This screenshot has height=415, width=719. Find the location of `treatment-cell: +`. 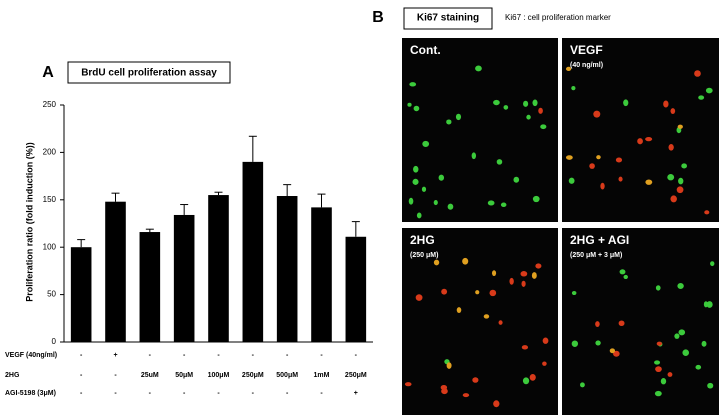

treatment-cell: + is located at coordinates (115, 355).